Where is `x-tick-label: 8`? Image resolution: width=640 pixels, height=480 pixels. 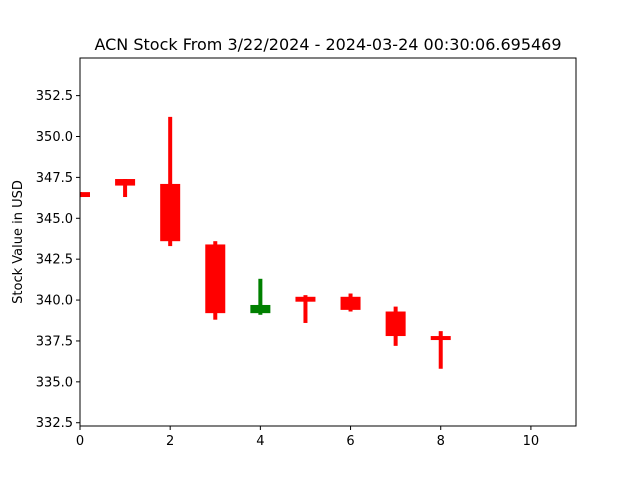 x-tick-label: 8 is located at coordinates (441, 441).